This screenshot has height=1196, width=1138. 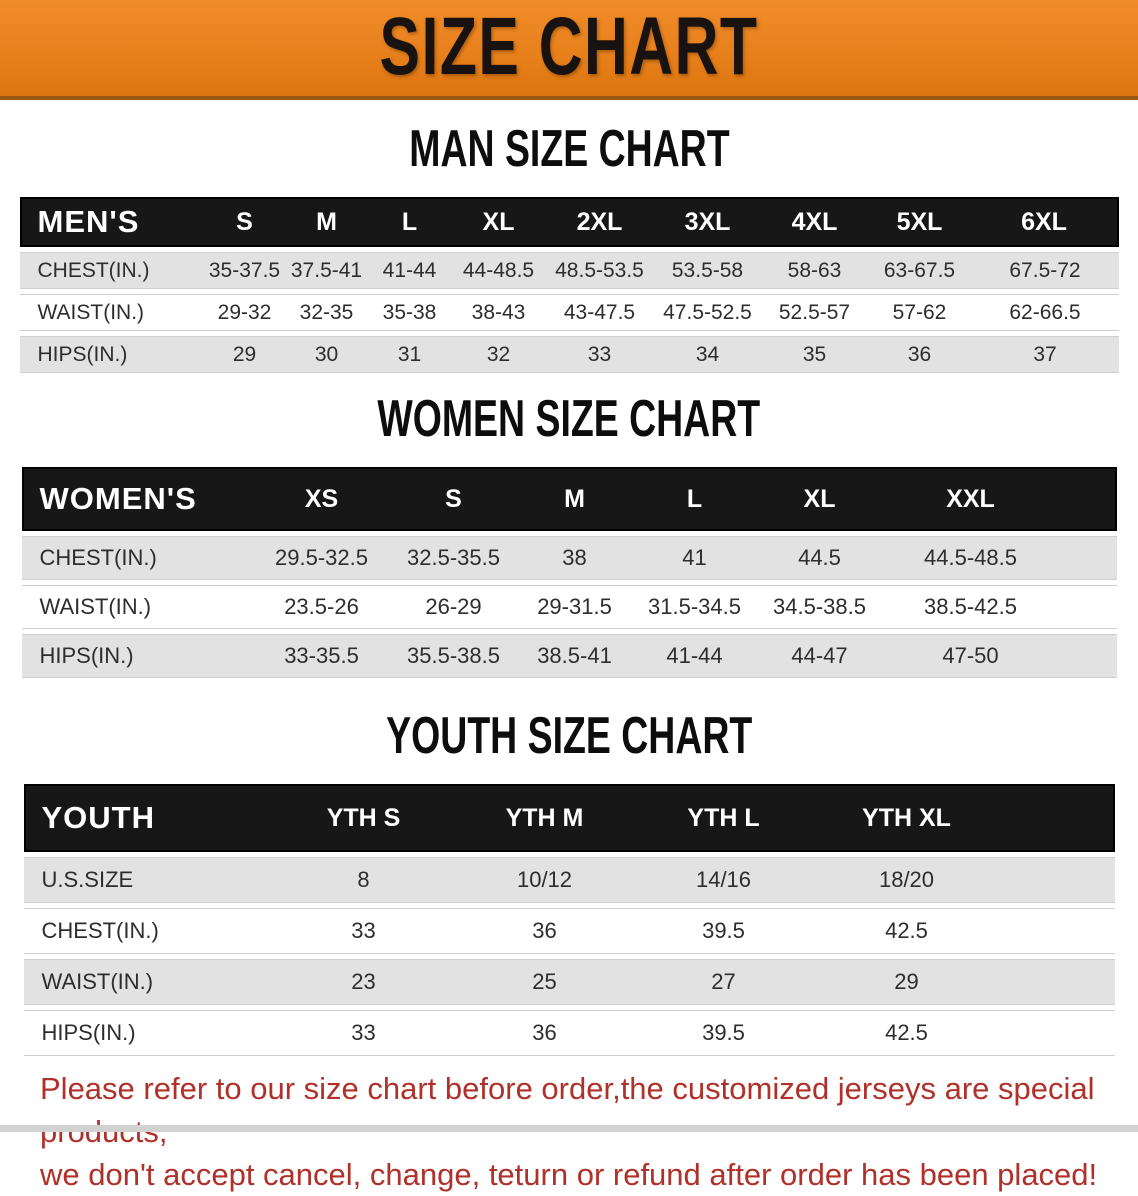 I want to click on measurement-value: 31.5-34.5, so click(x=694, y=607).